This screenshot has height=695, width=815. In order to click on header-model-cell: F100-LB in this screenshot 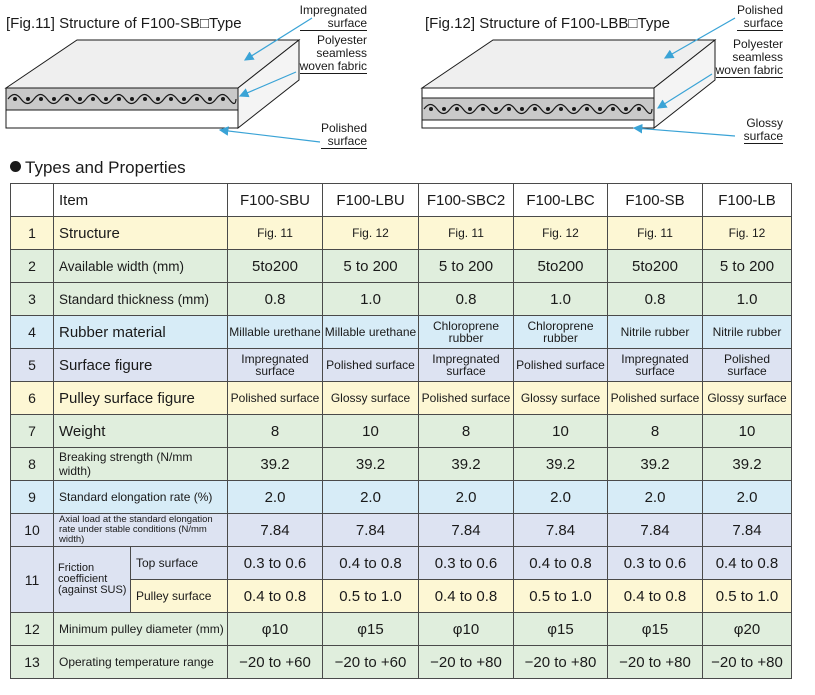, I will do `click(747, 200)`.